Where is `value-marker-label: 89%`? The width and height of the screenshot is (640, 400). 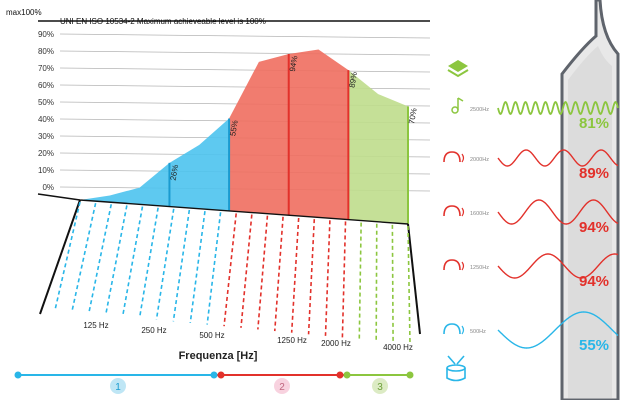
value-marker-label: 89% is located at coordinates (353, 79).